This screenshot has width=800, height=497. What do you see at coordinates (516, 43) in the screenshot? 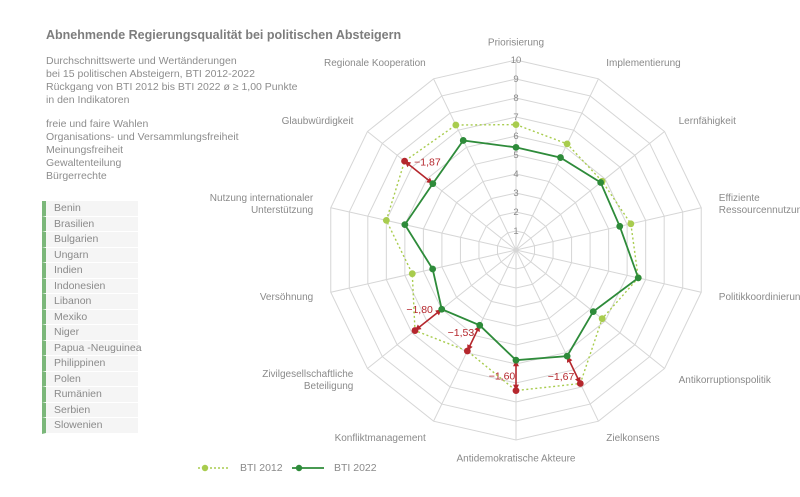
I see `axis-label: Priorisierung` at bounding box center [516, 43].